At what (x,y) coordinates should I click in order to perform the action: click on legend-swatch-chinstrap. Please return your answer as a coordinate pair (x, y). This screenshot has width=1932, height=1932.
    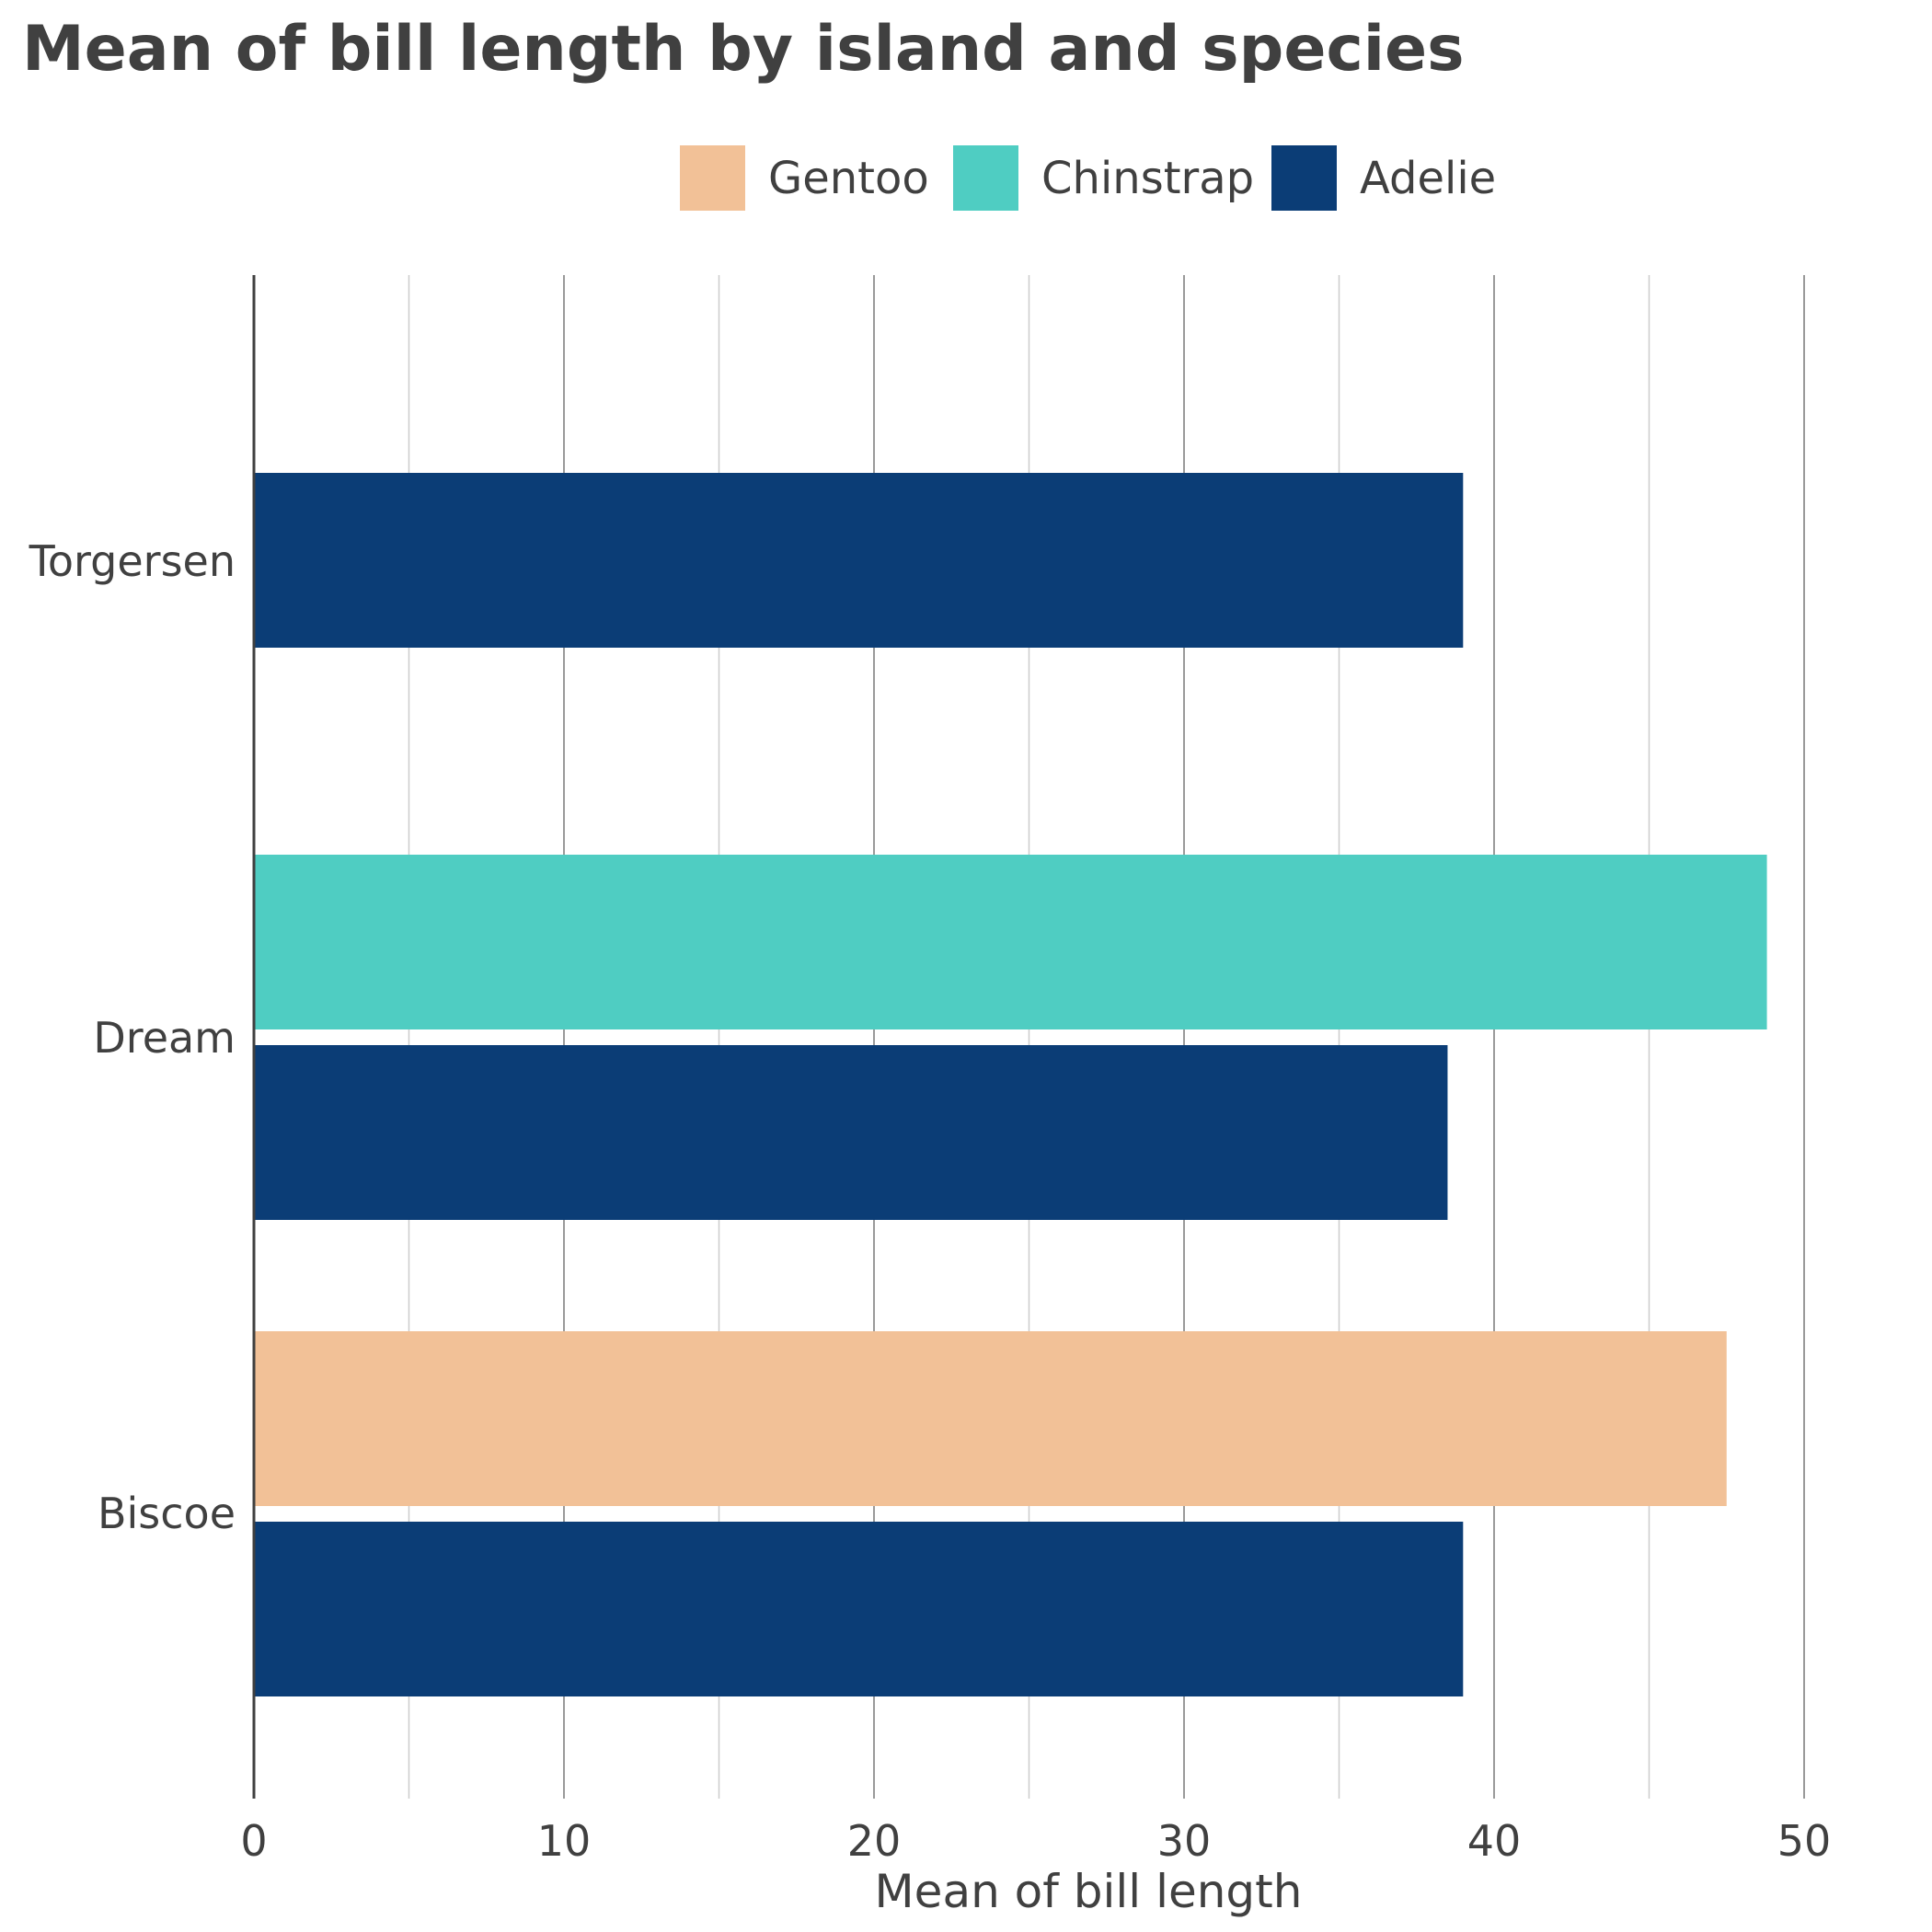
    Looking at the image, I should click on (985, 178).